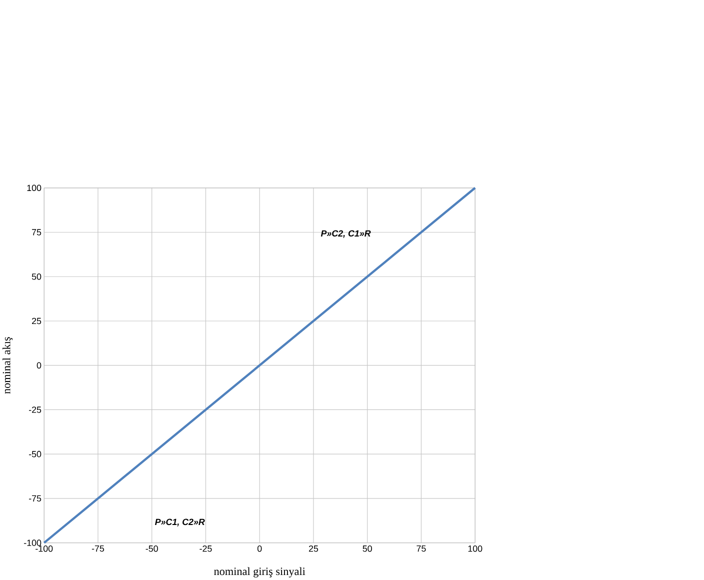  Describe the element at coordinates (37, 232) in the screenshot. I see `y-tick-label: 75` at that location.